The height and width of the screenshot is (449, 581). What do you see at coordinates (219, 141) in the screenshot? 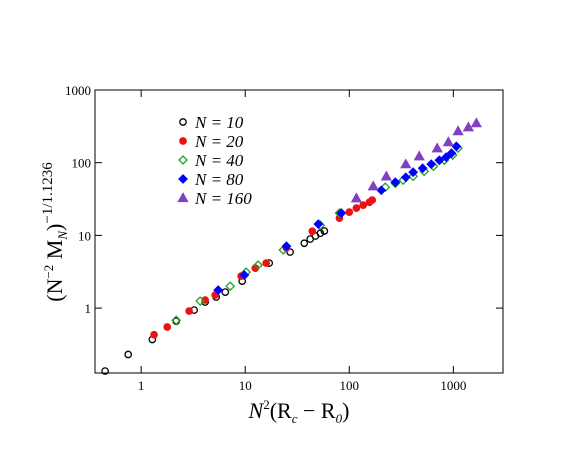
I see `legend-label: N = 20` at bounding box center [219, 141].